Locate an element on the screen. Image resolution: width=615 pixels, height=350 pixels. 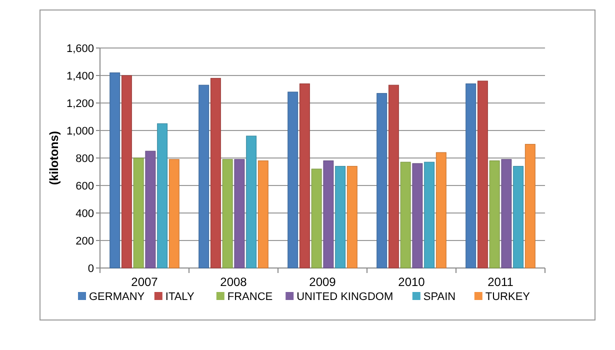
legend-label: UNITED KINGDOM is located at coordinates (345, 297).